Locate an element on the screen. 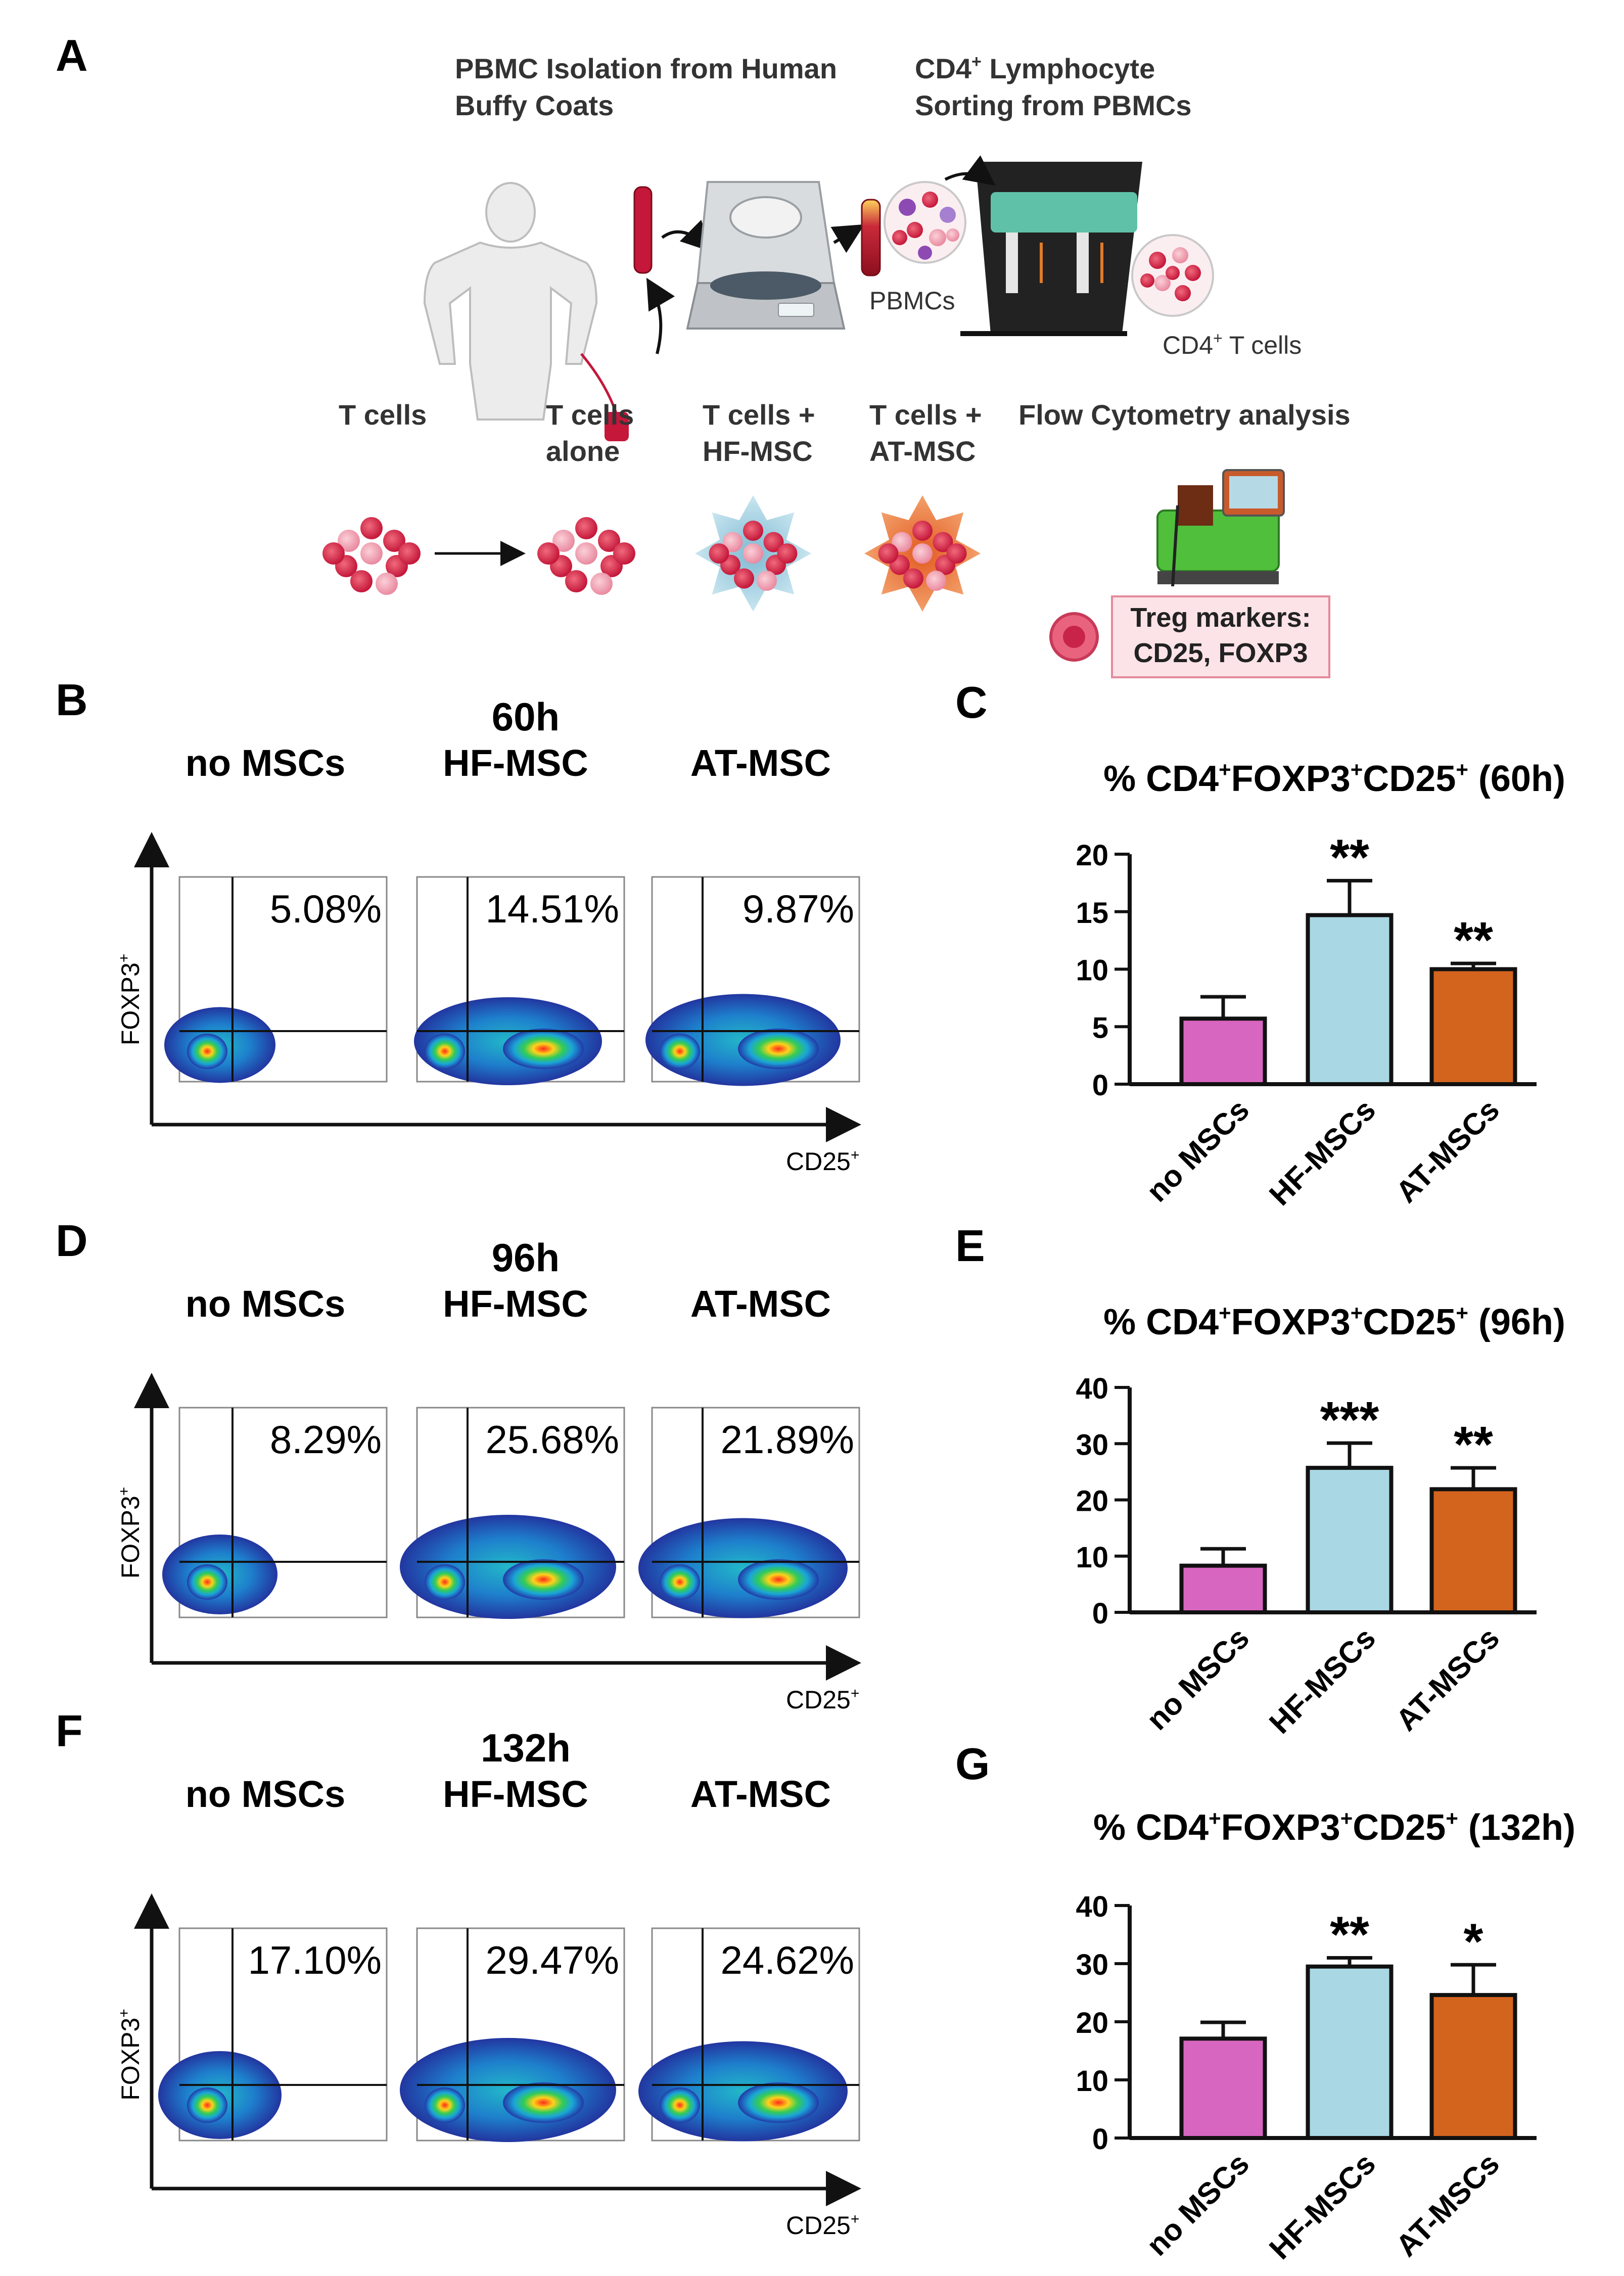 This screenshot has height=2276, width=1624. x-axis-label-sup: + is located at coordinates (855, 1155).